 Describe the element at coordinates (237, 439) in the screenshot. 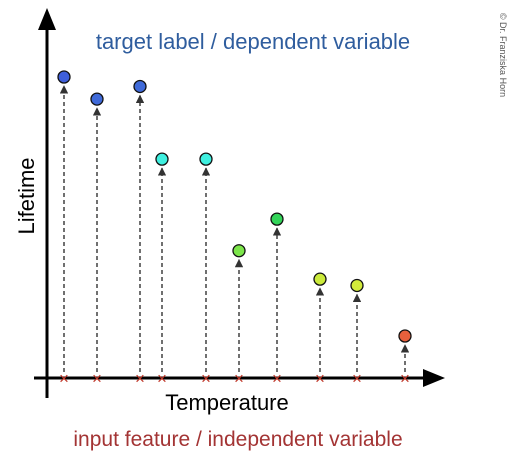

I see `caption: input feature / independent variable` at that location.